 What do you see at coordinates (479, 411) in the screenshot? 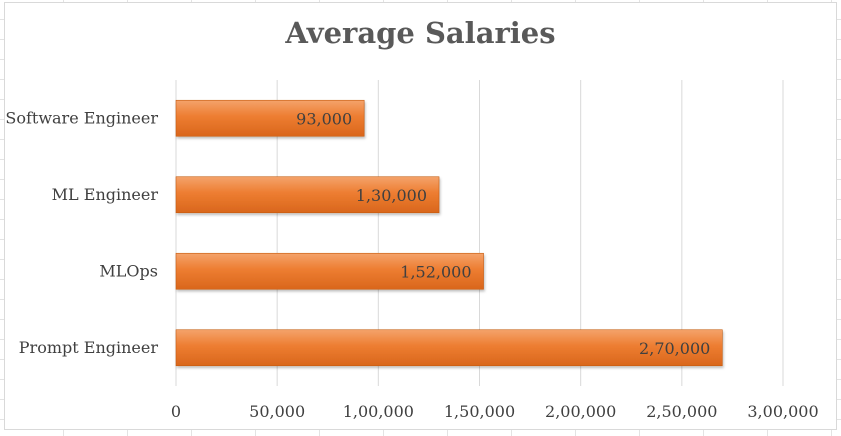
I see `x-tick-label: 1,50,000` at bounding box center [479, 411].